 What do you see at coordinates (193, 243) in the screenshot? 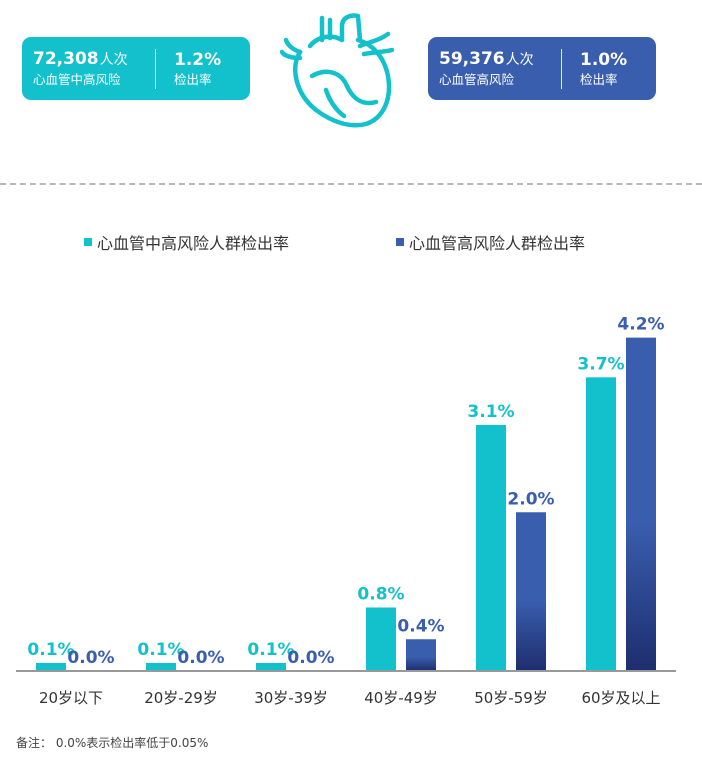
I see `legend-label: 心血管中高风险人群检出率` at bounding box center [193, 243].